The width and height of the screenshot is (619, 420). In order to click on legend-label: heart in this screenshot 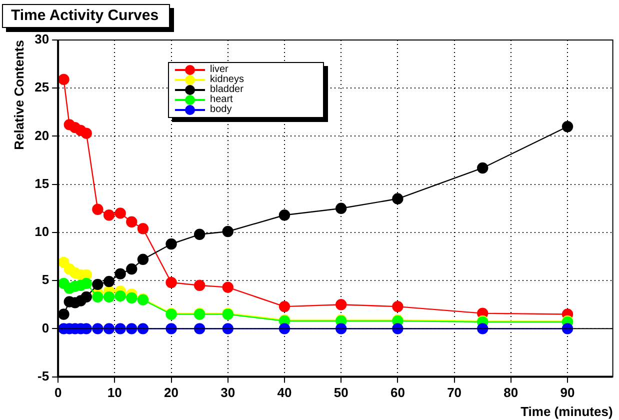, I will do `click(221, 99)`.